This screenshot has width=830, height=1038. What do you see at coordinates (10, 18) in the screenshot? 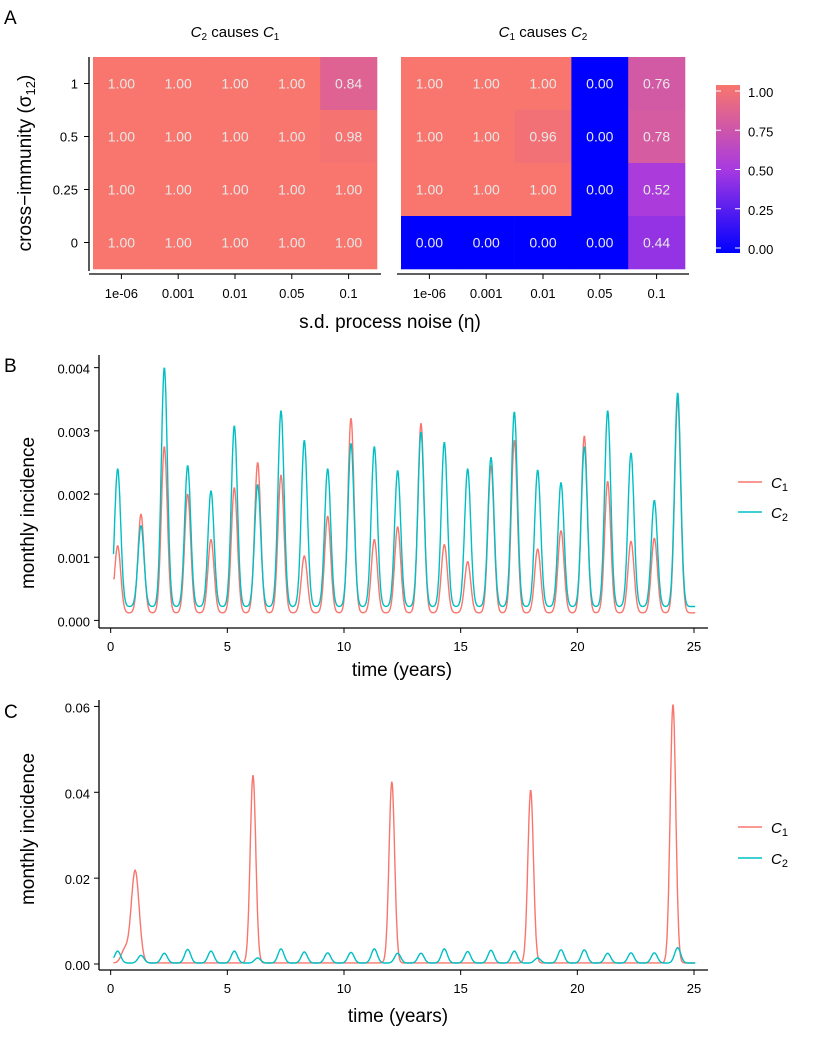
I see `panel-letter-a: A` at bounding box center [10, 18].